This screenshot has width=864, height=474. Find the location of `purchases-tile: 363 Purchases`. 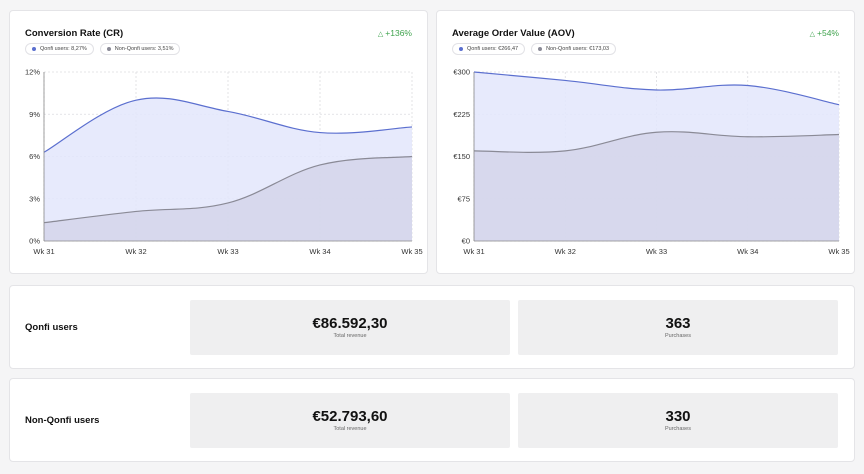

purchases-tile: 363 Purchases is located at coordinates (678, 327).